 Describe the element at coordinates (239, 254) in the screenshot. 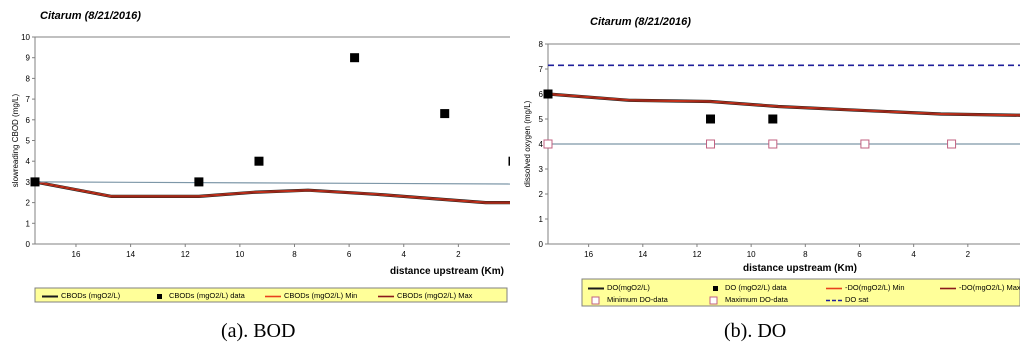

I see `bod-x-tick-label: 10` at that location.